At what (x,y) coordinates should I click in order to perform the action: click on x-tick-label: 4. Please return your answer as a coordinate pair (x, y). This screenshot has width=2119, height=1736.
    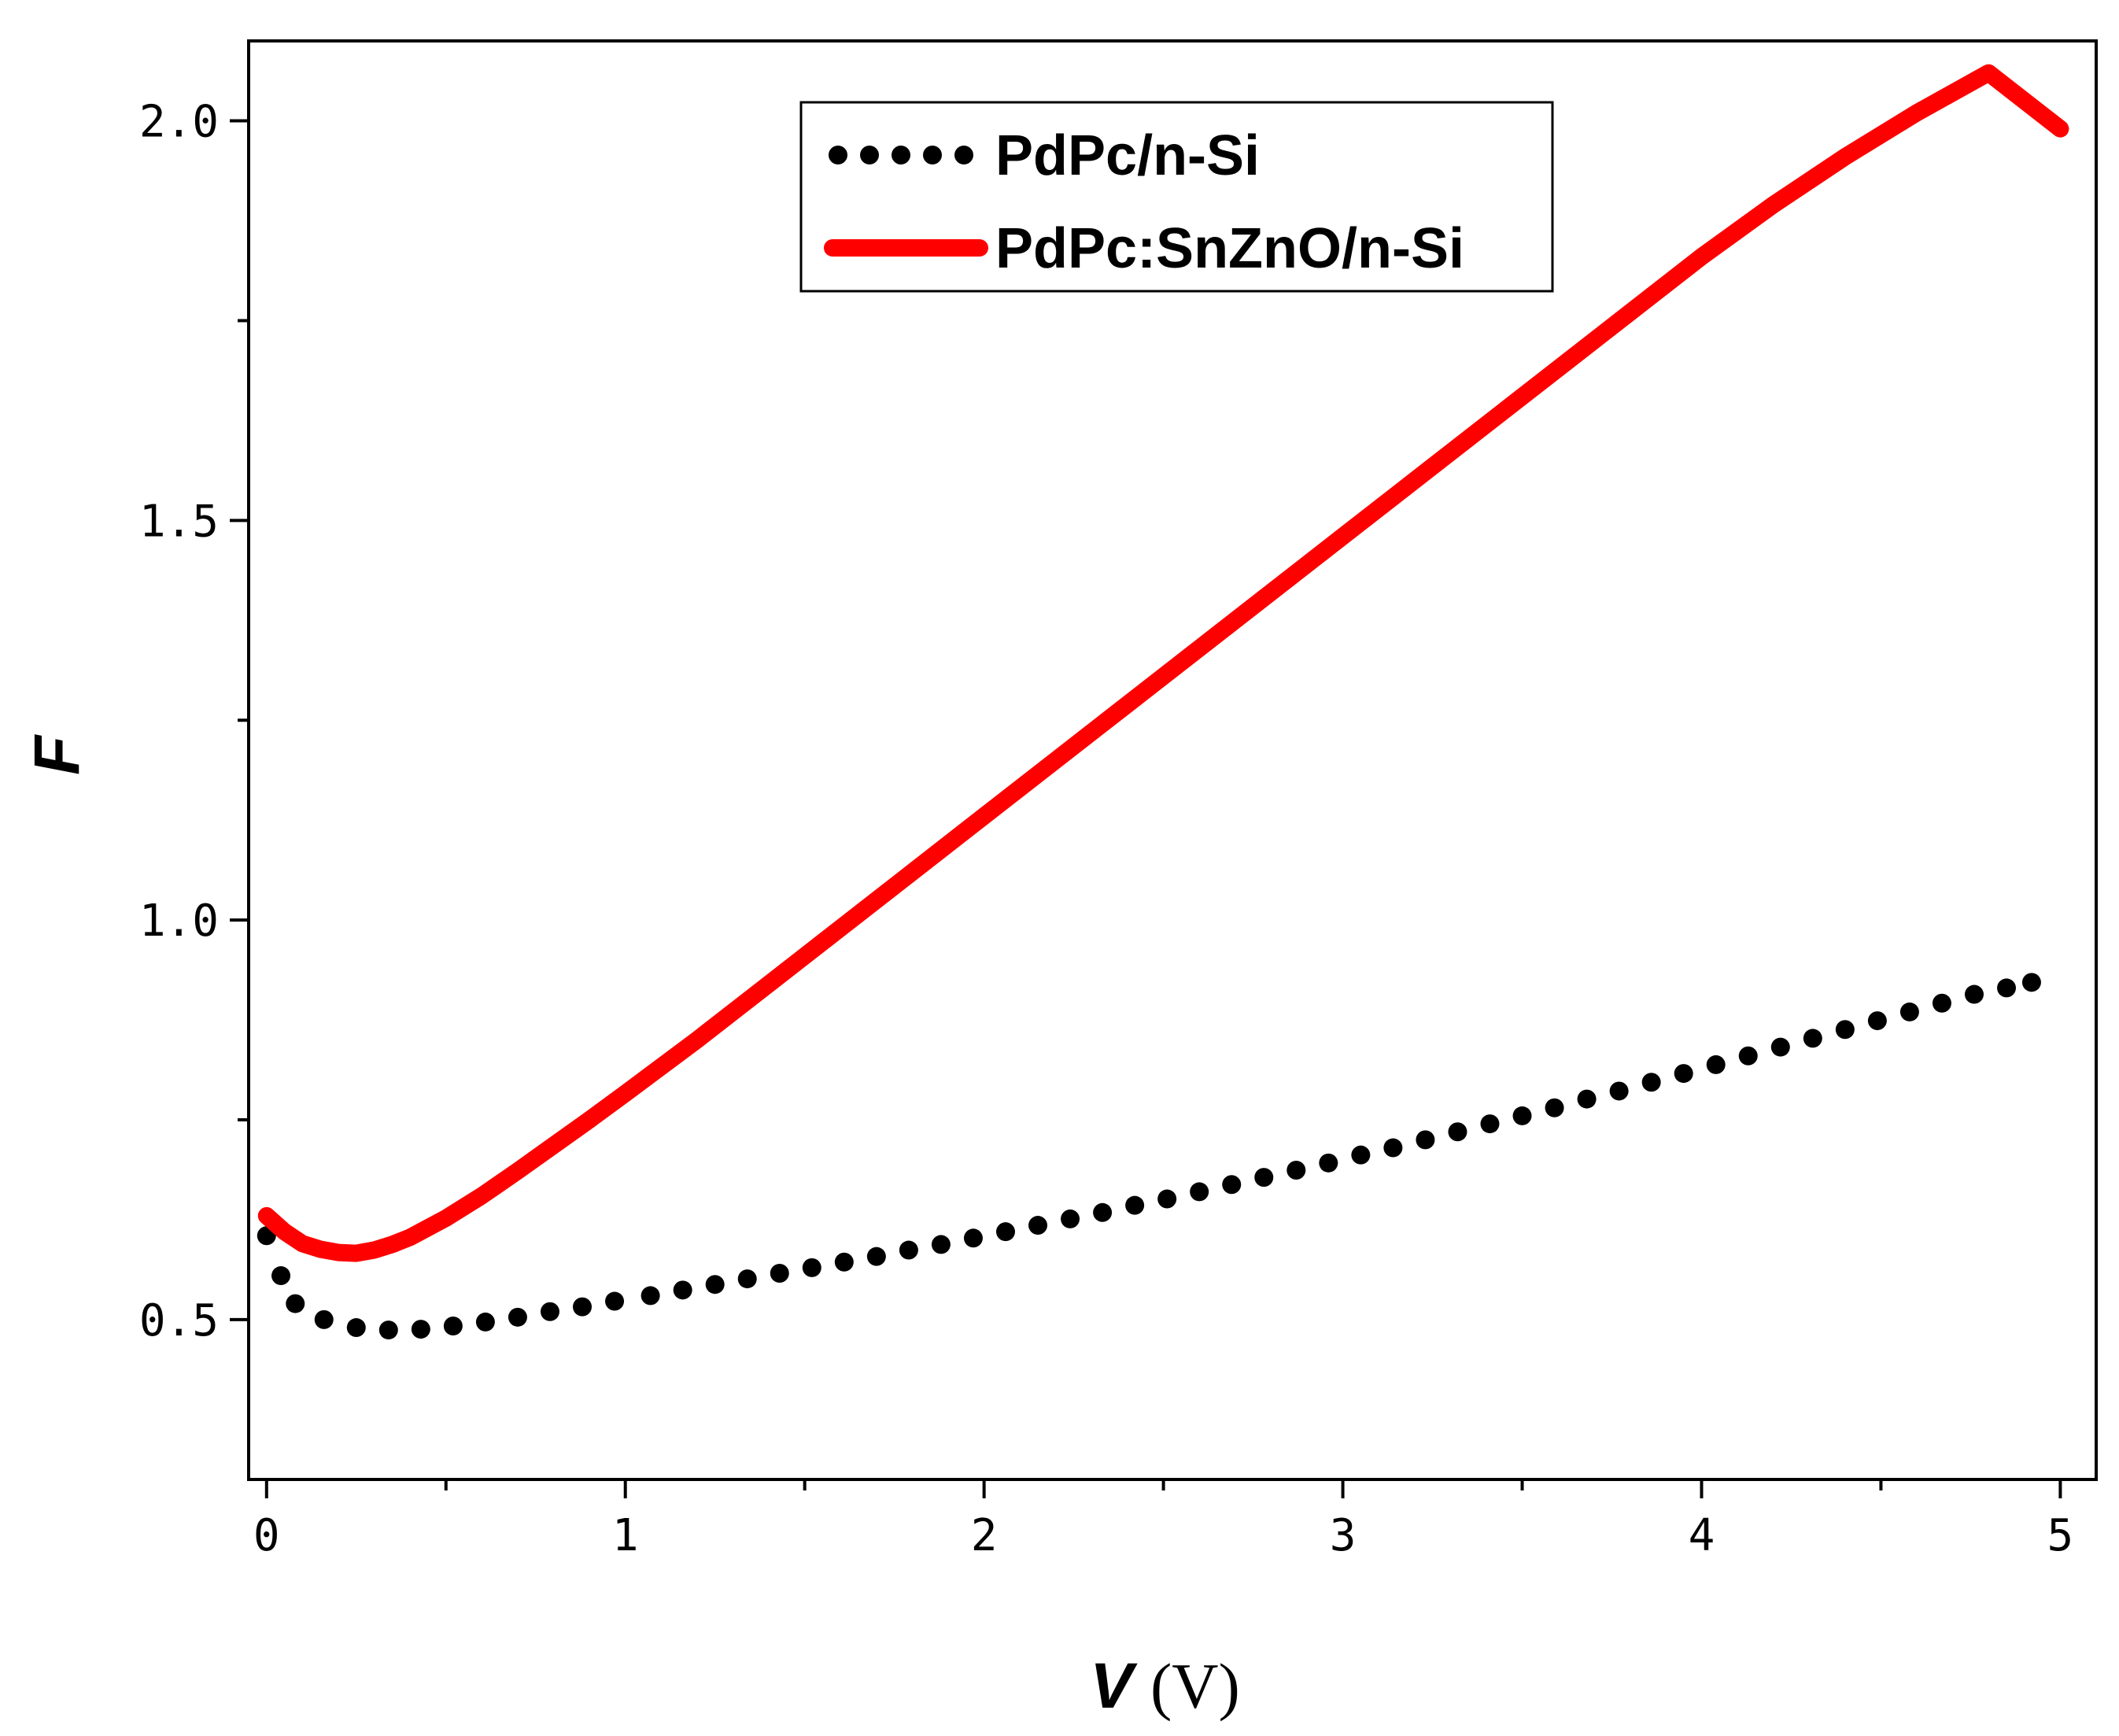
    Looking at the image, I should click on (1702, 1535).